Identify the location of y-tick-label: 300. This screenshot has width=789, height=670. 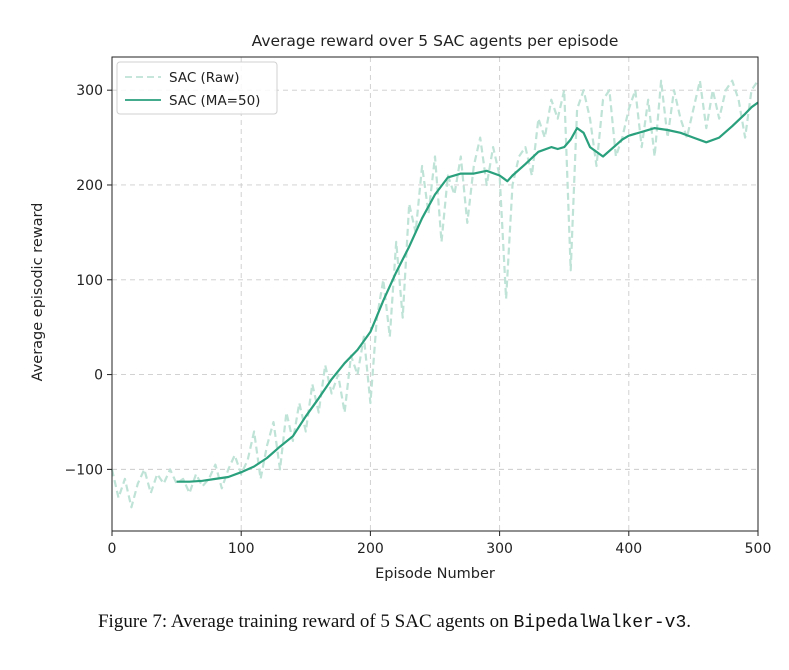
(89, 91).